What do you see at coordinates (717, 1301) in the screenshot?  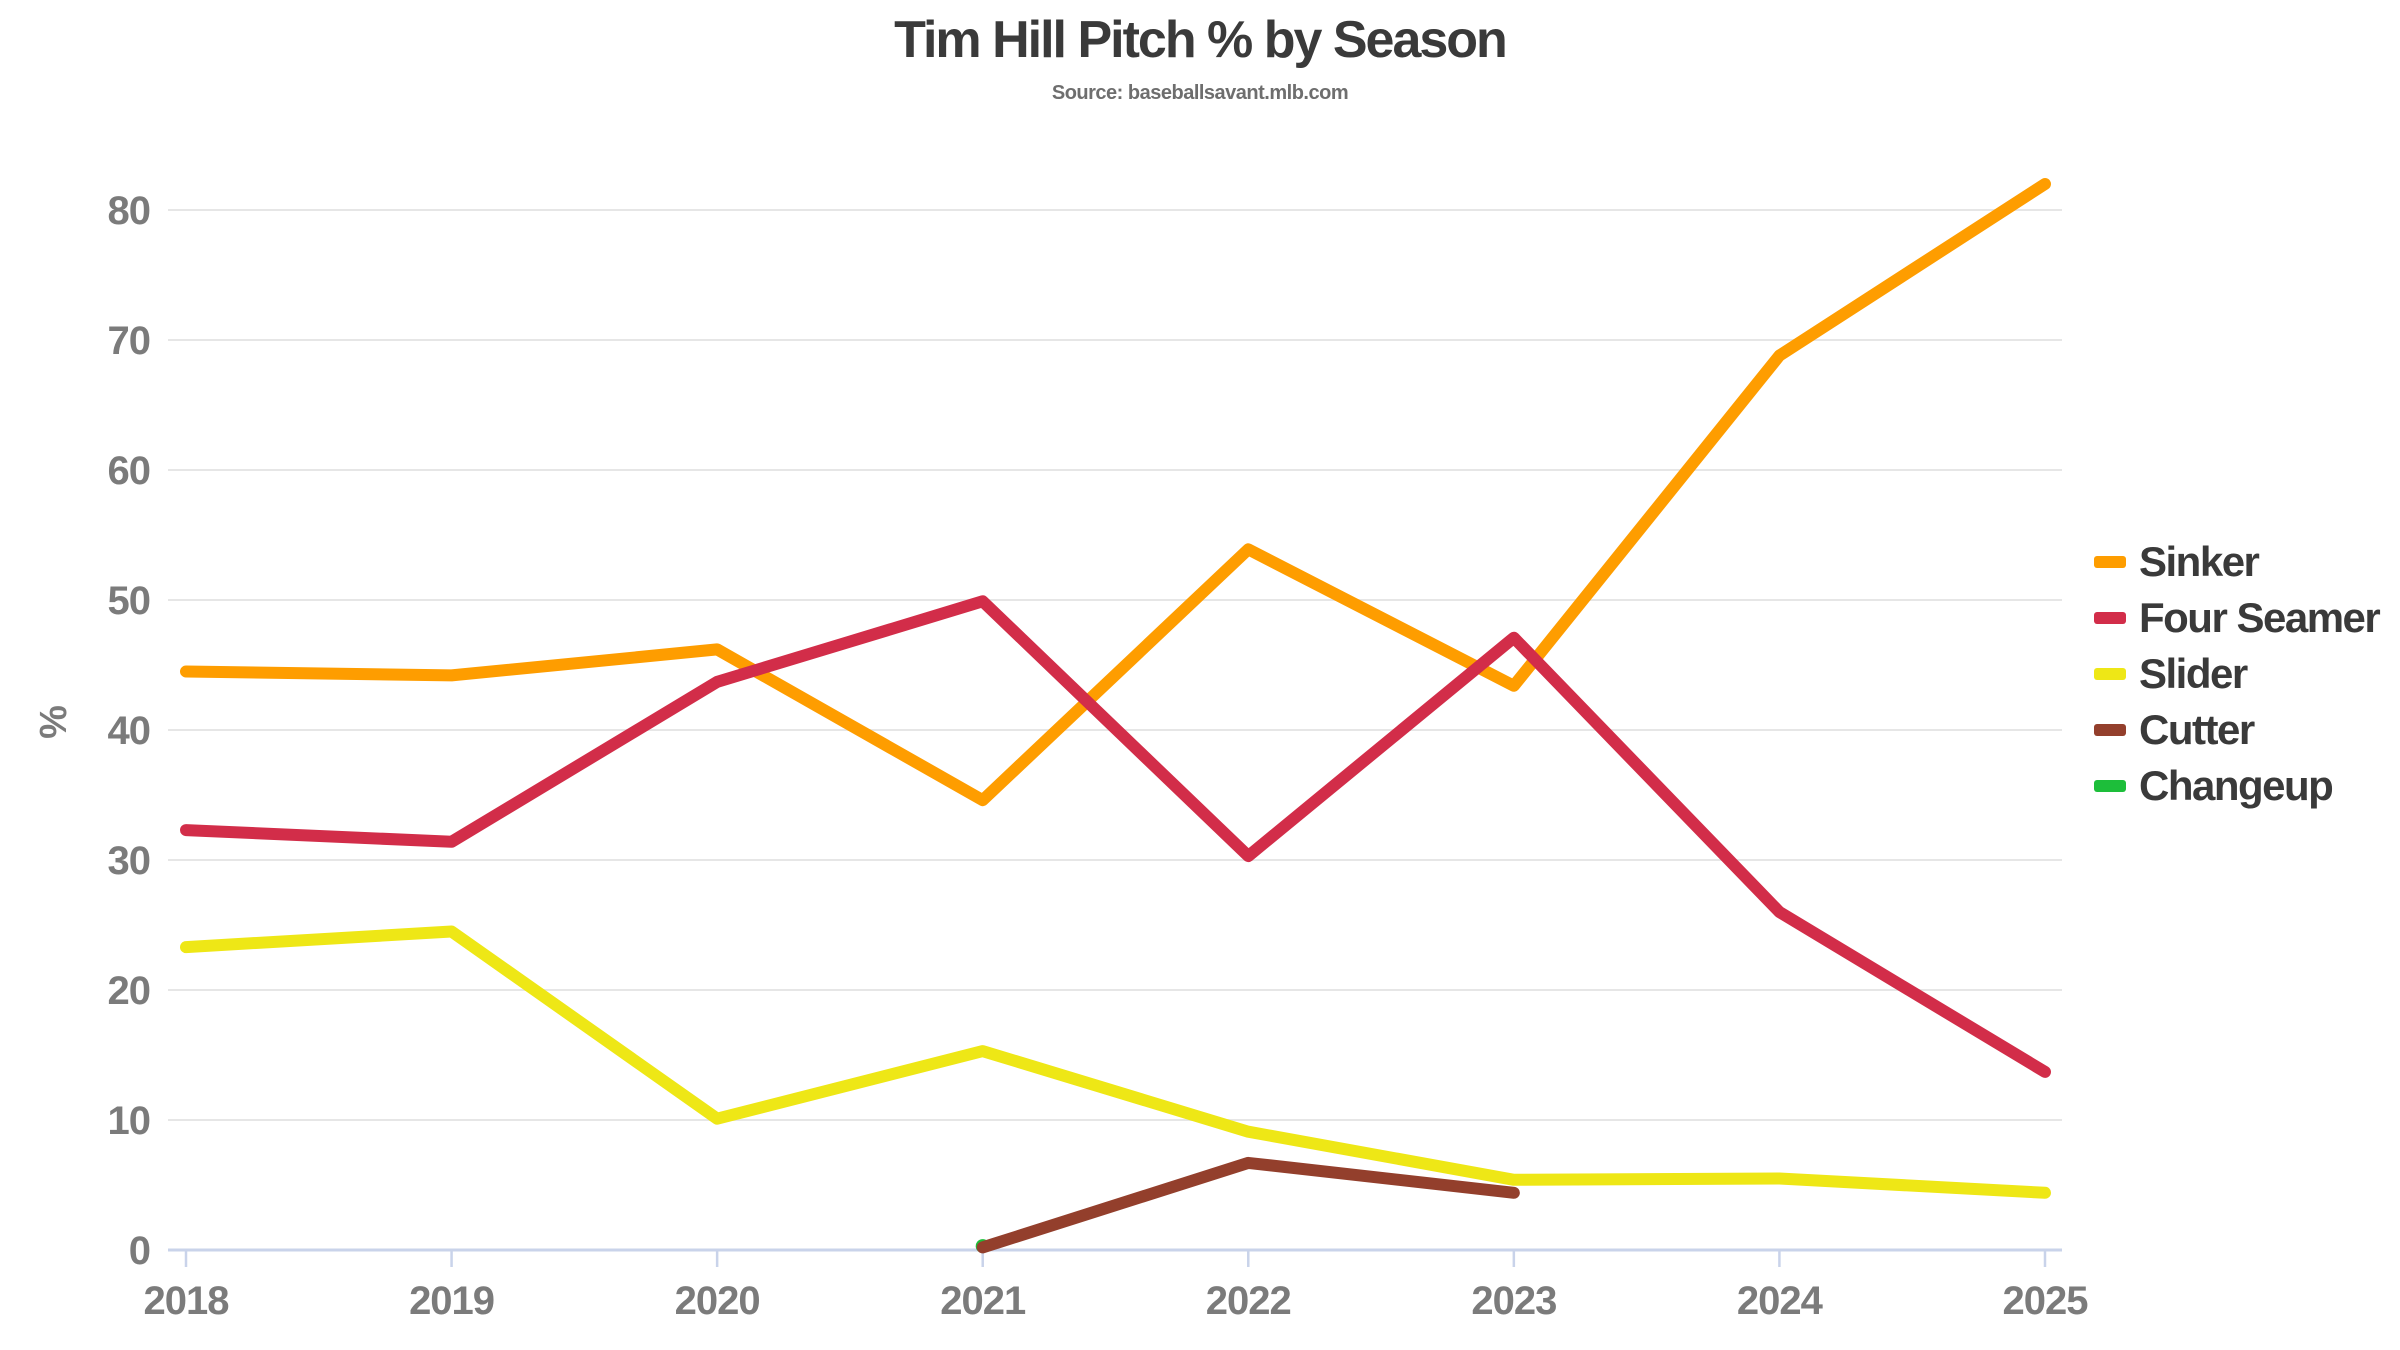 I see `x-tick-label: 2020` at bounding box center [717, 1301].